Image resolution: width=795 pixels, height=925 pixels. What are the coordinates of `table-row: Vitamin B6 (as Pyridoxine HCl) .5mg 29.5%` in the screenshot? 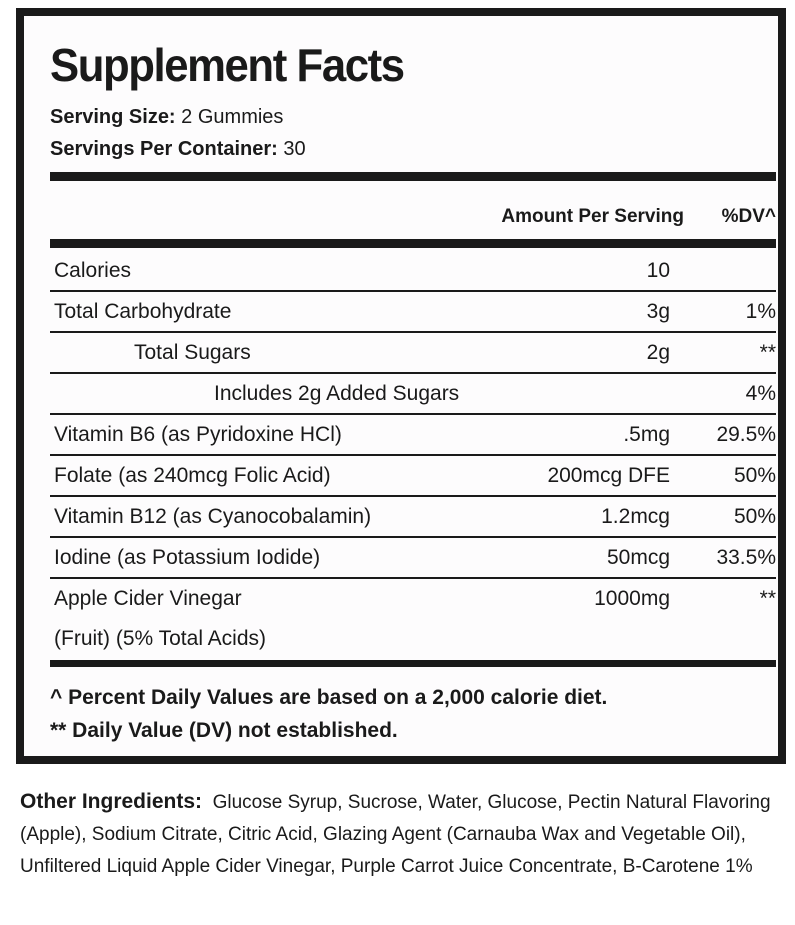 It's located at (413, 435).